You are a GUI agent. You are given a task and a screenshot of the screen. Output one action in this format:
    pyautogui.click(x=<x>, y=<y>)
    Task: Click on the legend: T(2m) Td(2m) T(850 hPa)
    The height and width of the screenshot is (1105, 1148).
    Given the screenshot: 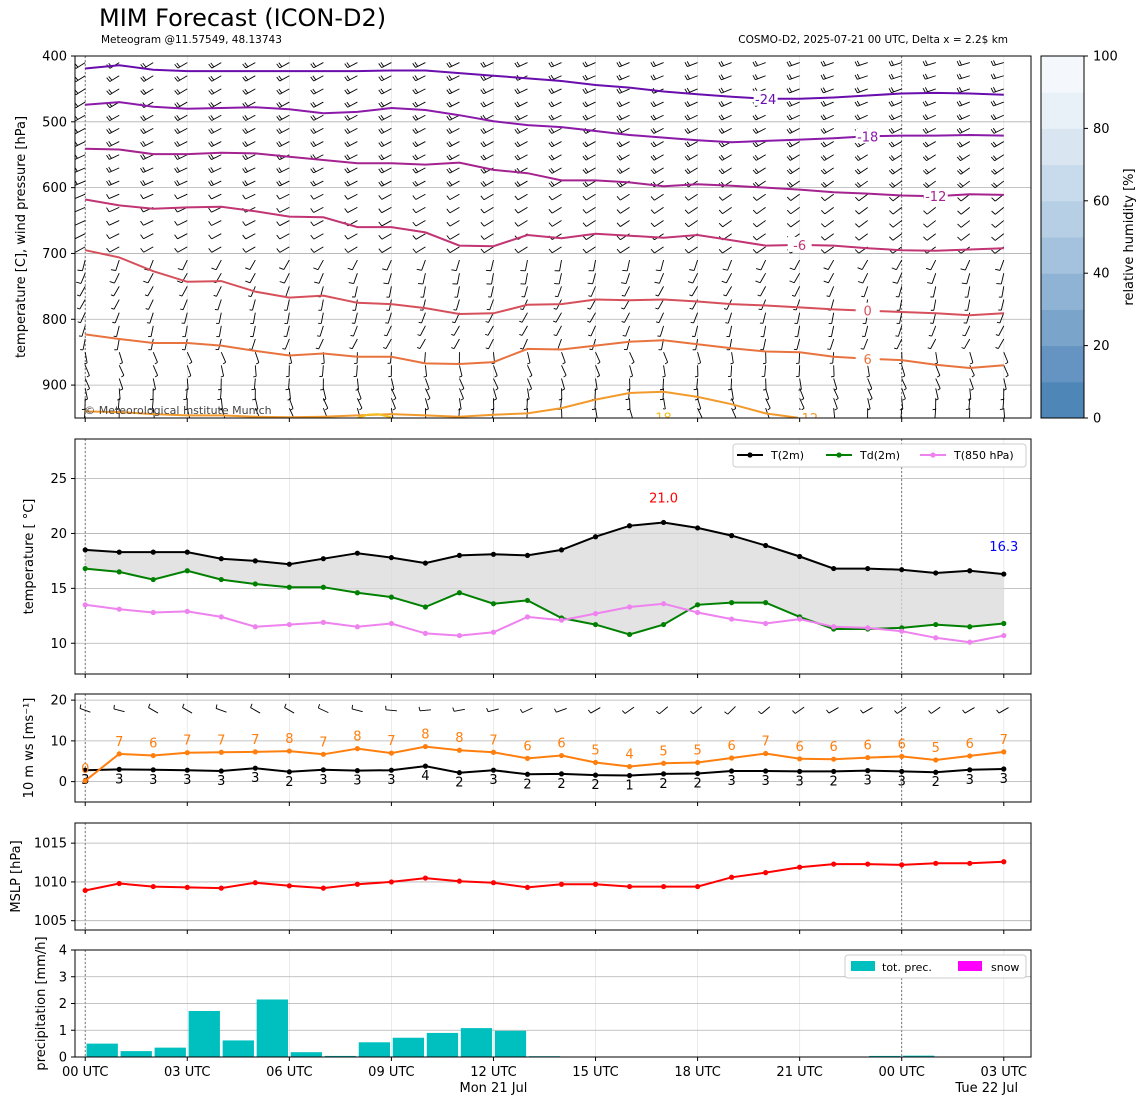 What is the action you would take?
    pyautogui.click(x=879, y=455)
    